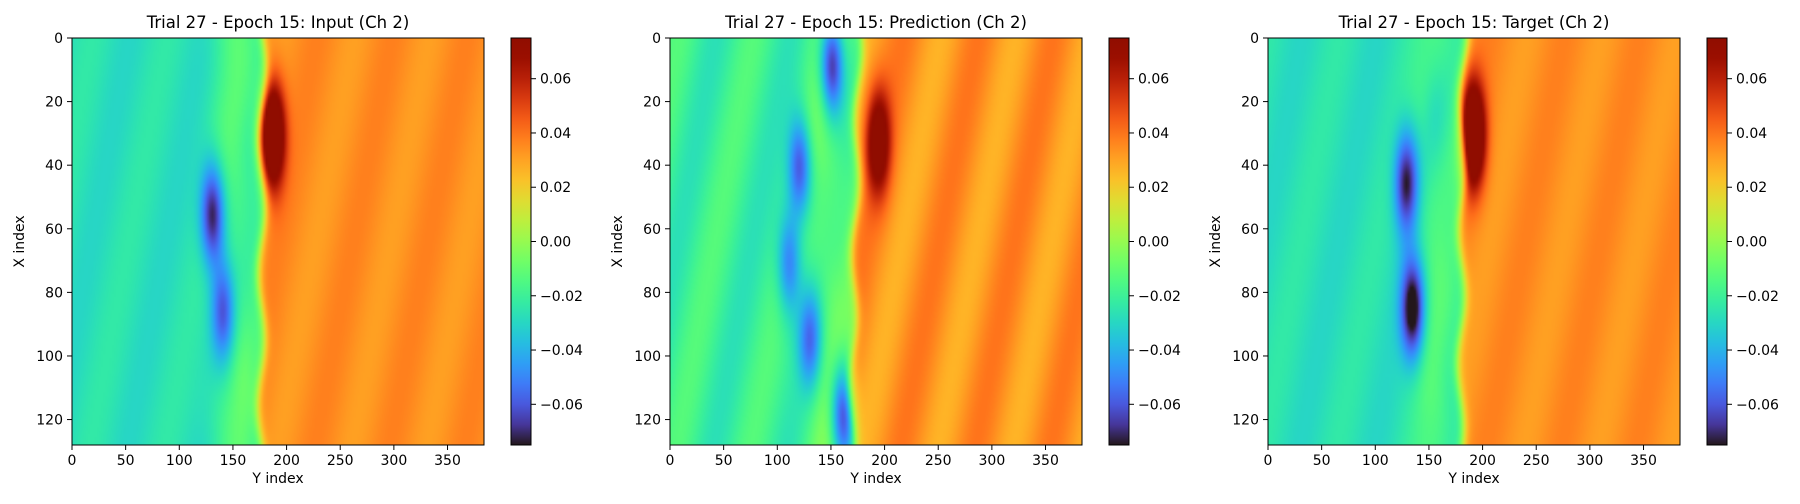 The height and width of the screenshot is (504, 1800). What do you see at coordinates (278, 22) in the screenshot?
I see `chart-title: Trial 27 - Epoch 15: Input (Ch 2)` at bounding box center [278, 22].